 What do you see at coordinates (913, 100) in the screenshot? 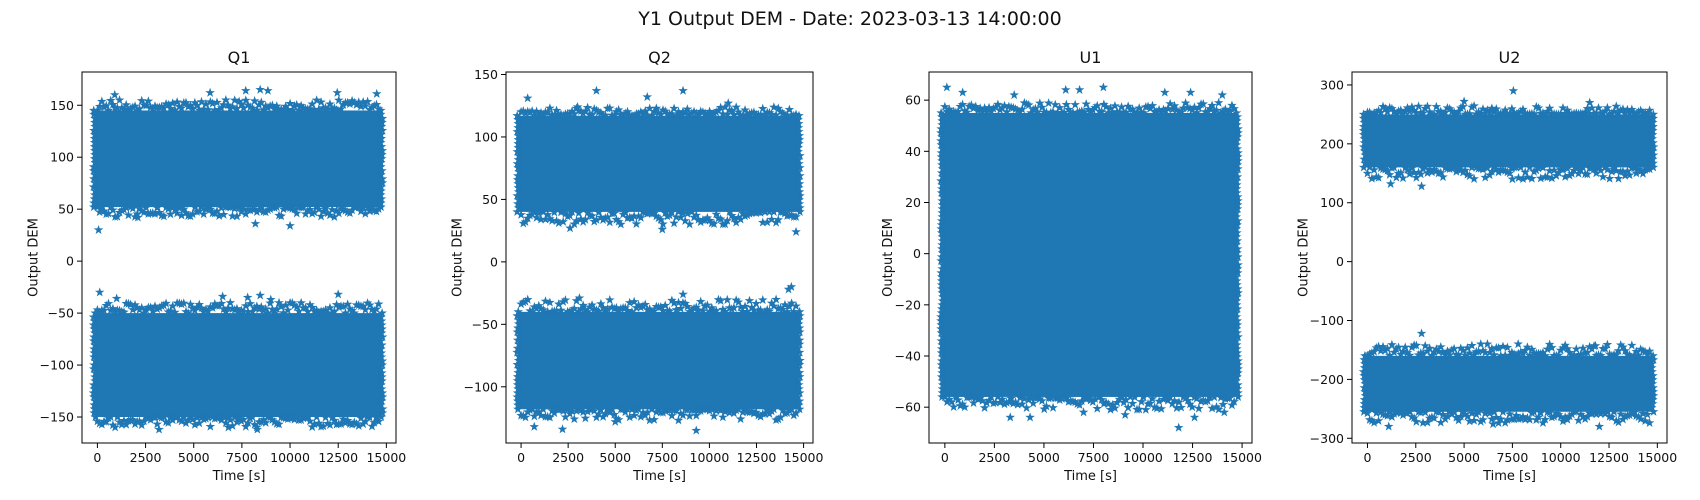
I see `y-tick-label: 60` at bounding box center [913, 100].